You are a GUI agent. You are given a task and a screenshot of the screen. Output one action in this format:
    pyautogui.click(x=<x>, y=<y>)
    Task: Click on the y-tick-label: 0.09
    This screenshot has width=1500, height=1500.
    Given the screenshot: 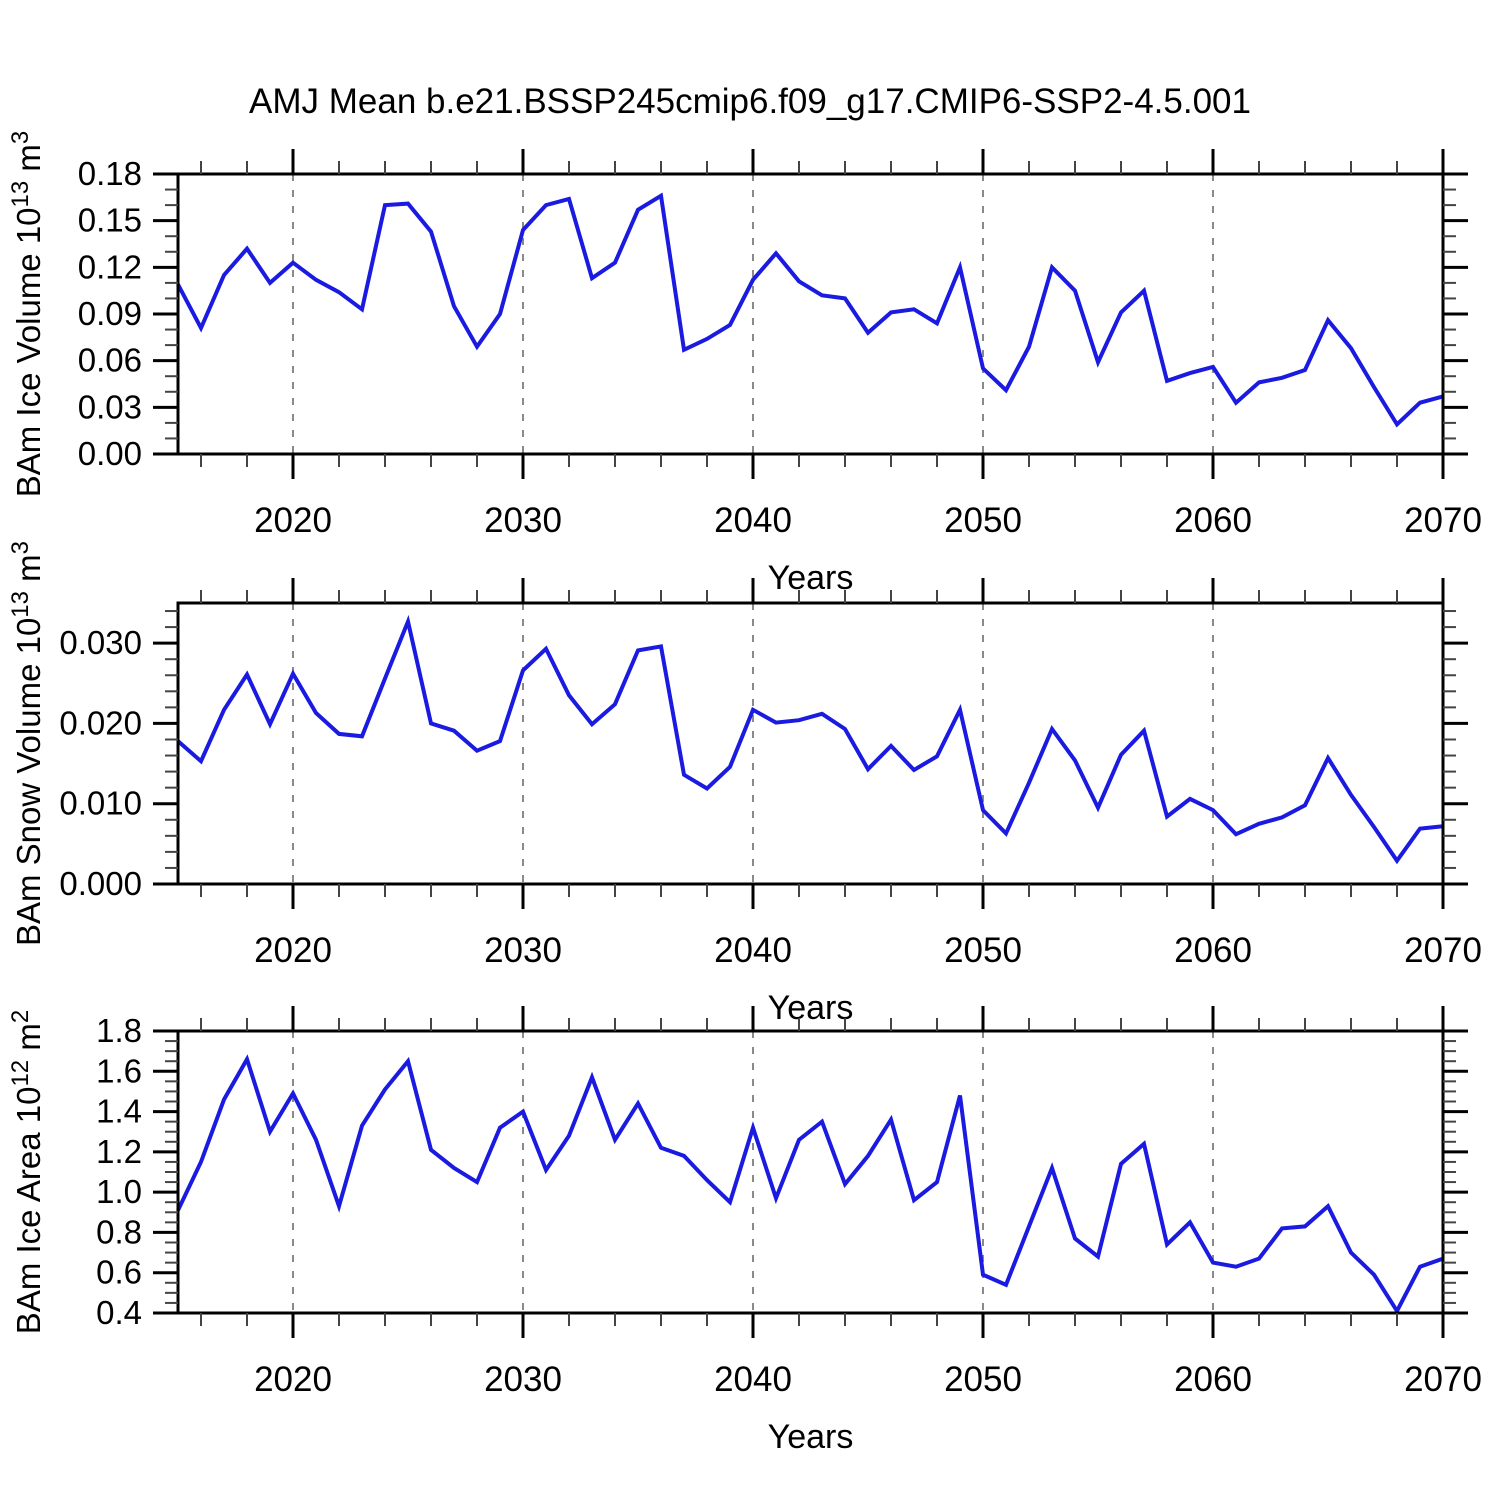 What is the action you would take?
    pyautogui.click(x=110, y=313)
    